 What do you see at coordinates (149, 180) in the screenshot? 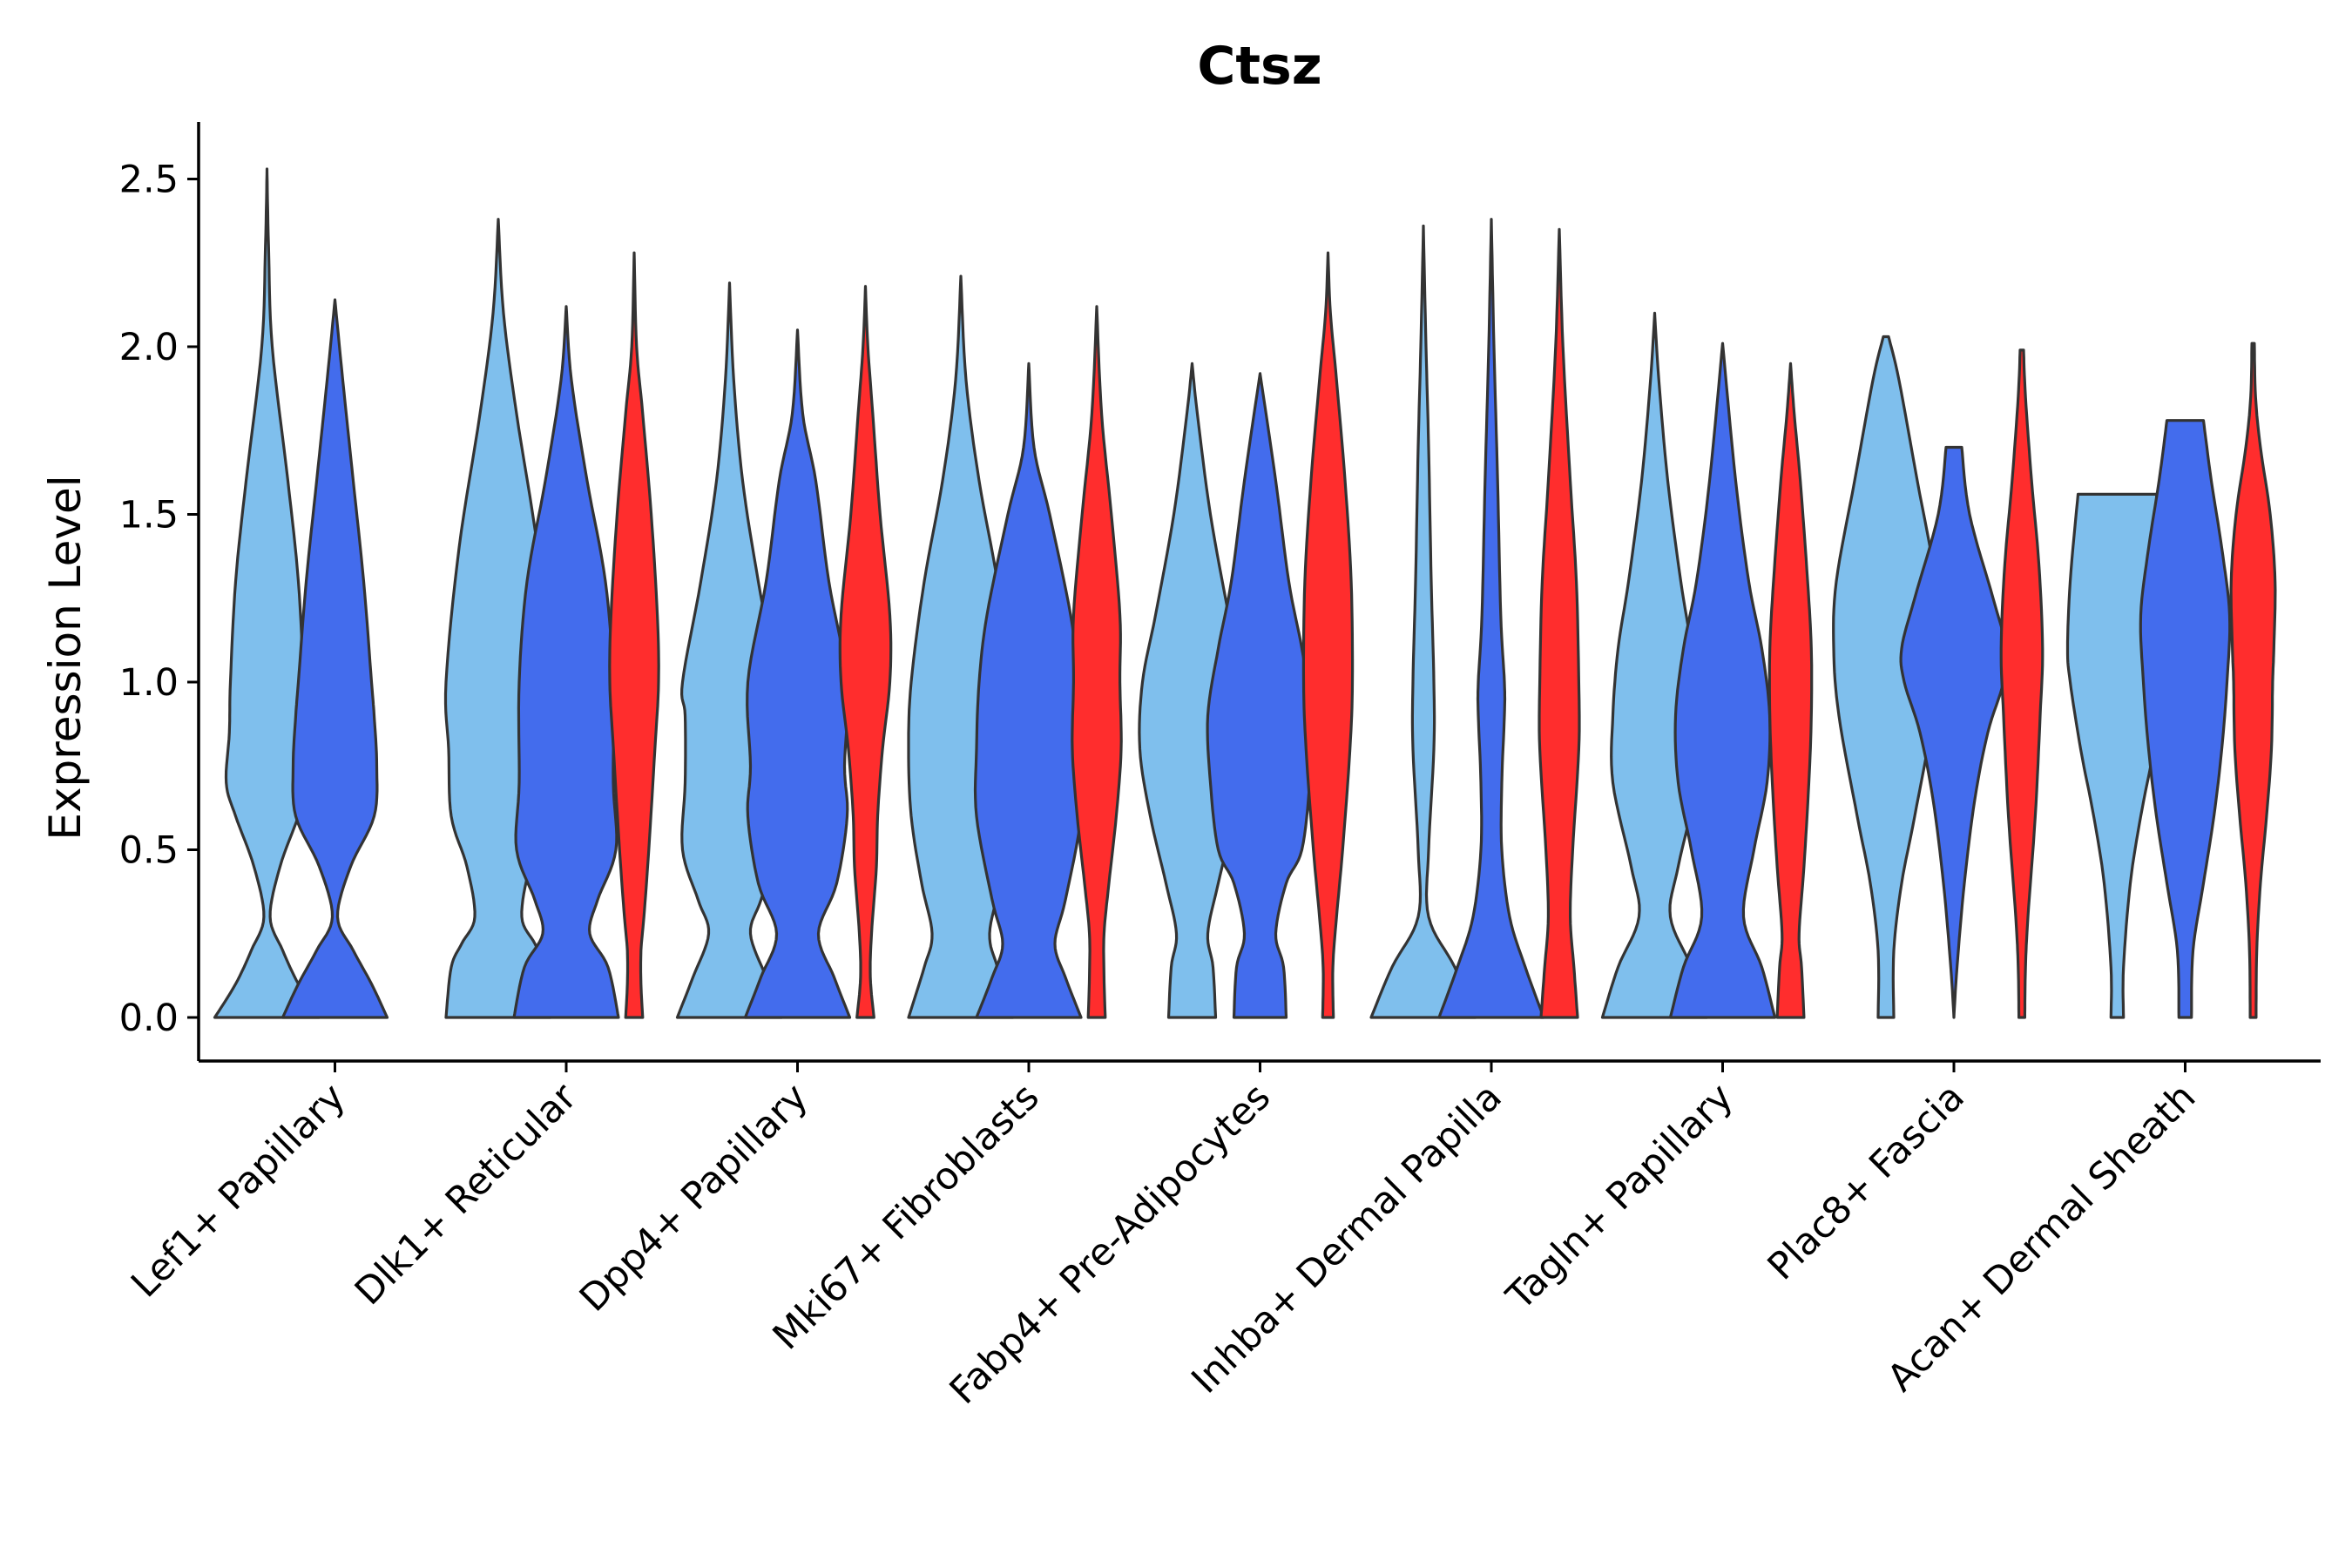
I see `y-tick-label: 2.5` at bounding box center [149, 180].